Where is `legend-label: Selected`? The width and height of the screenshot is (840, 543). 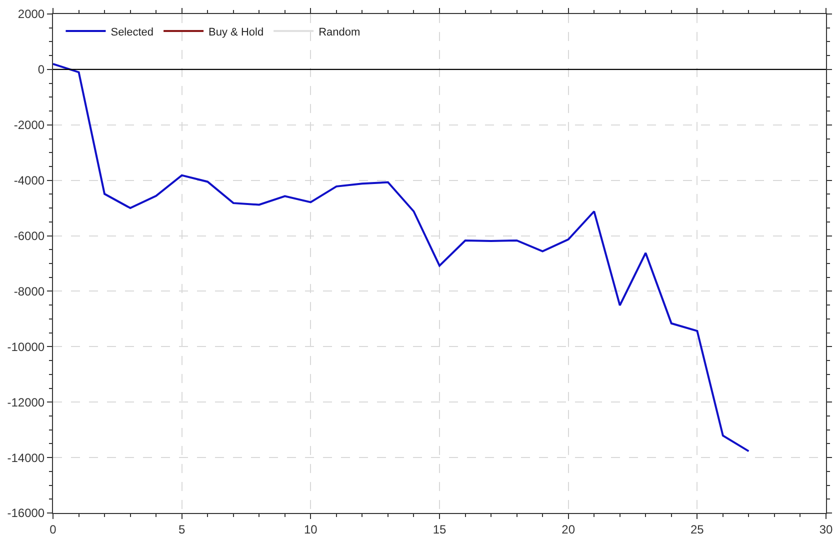 legend-label: Selected is located at coordinates (132, 32).